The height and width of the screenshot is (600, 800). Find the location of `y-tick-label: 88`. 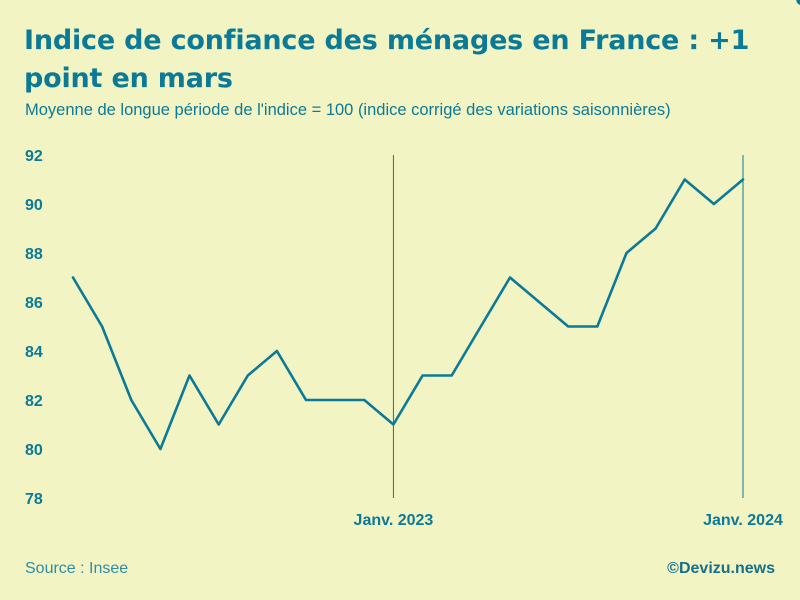

y-tick-label: 88 is located at coordinates (34, 254).